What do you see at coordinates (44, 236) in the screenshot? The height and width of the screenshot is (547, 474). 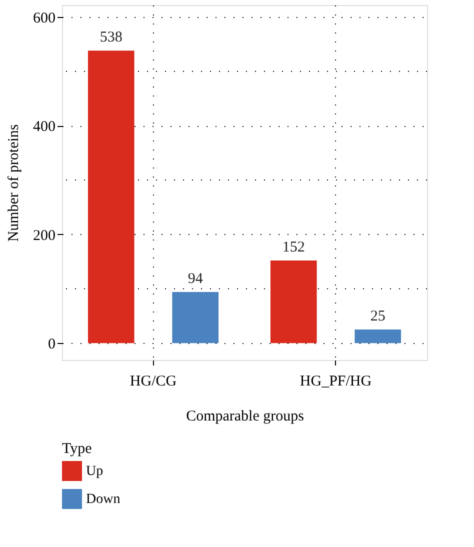 I see `y-tick-label: 200` at bounding box center [44, 236].